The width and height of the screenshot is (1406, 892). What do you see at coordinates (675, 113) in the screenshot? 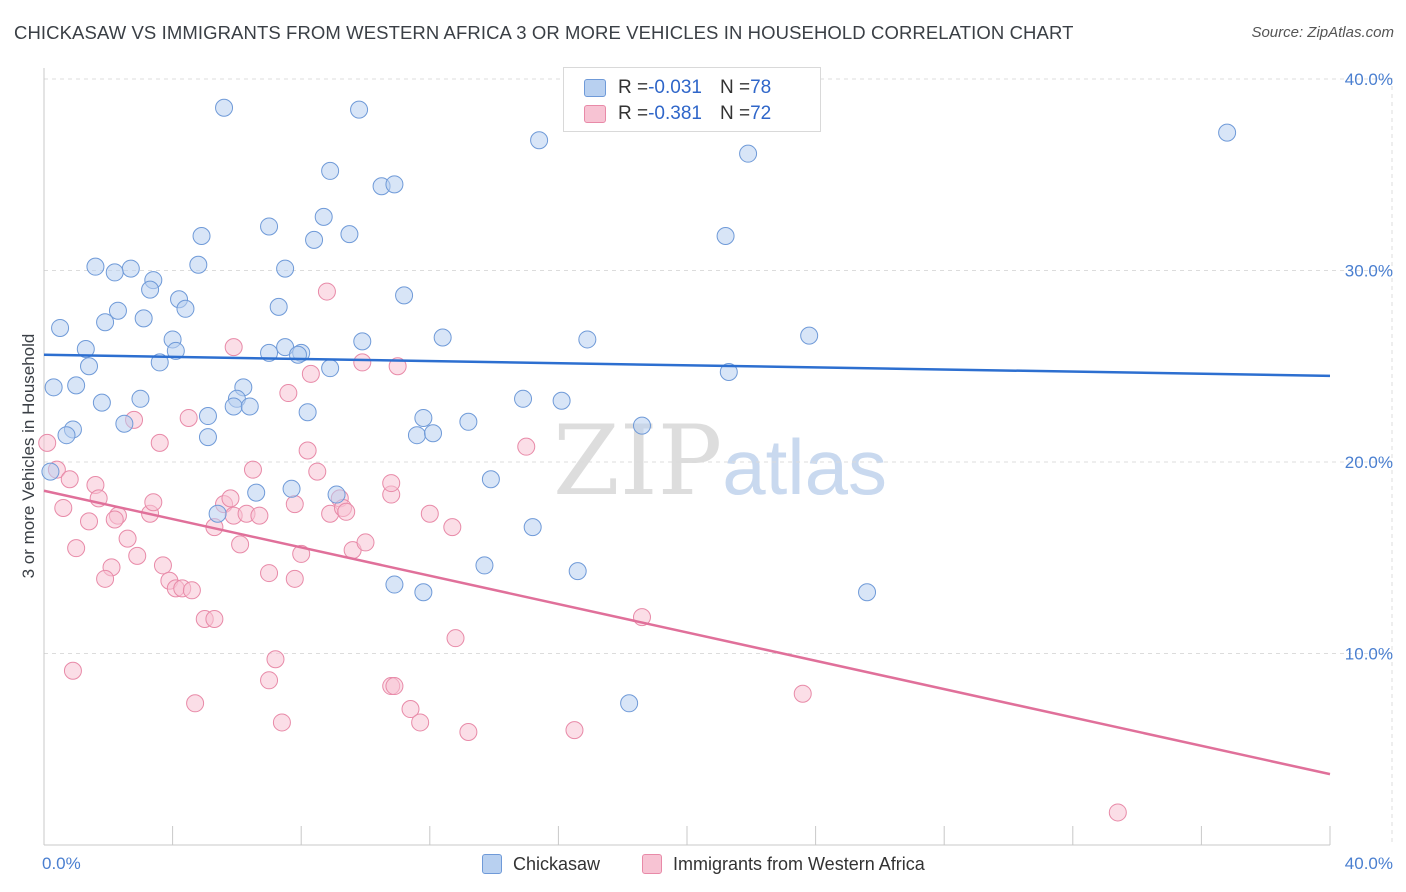
I see `legend-r-value: -0.381` at bounding box center [675, 113].